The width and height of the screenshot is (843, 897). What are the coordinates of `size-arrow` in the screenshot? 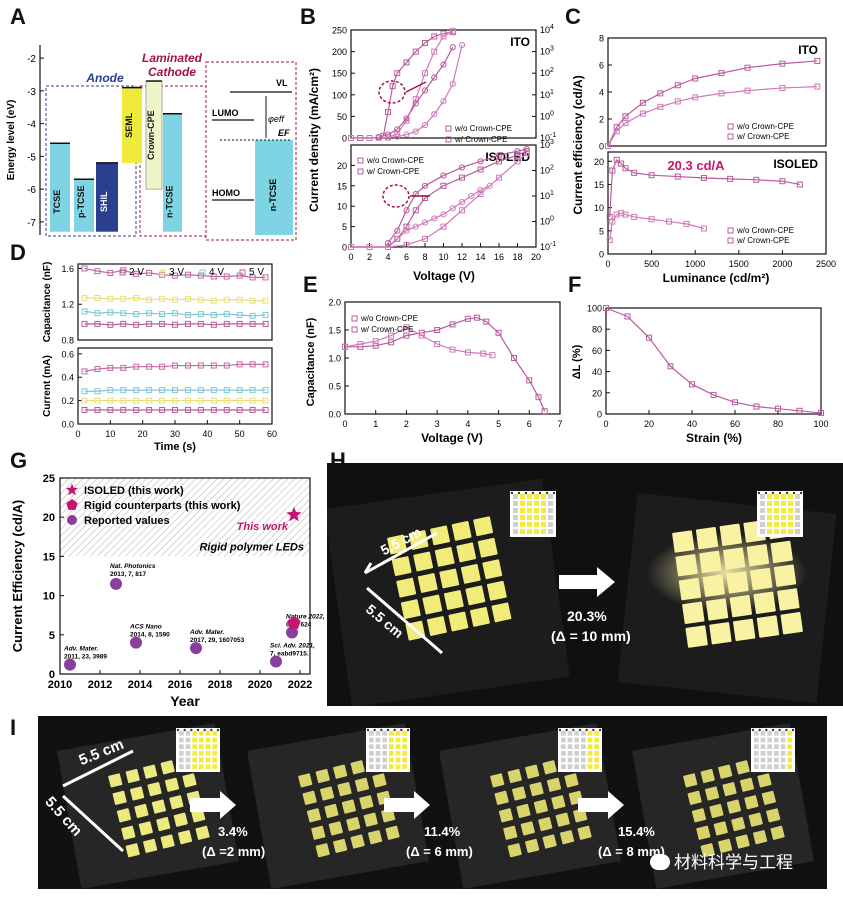 It's located at (98, 768).